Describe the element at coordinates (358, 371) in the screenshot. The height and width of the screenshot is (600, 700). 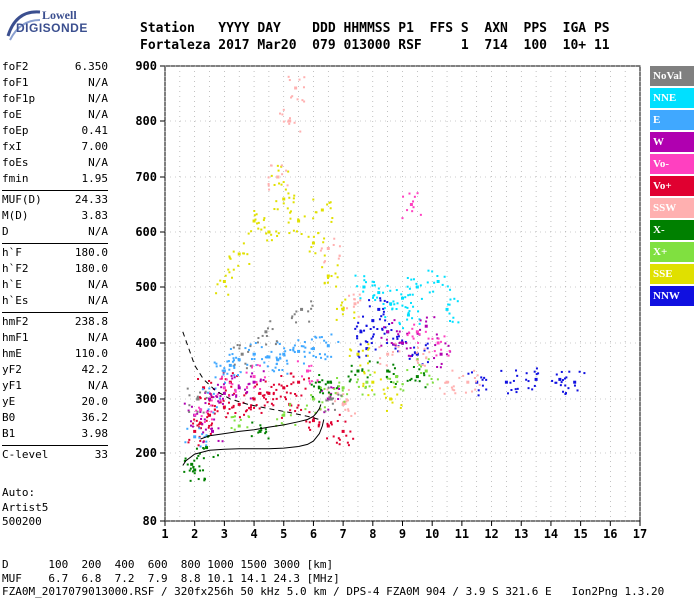
I see `data-point-x` at that location.